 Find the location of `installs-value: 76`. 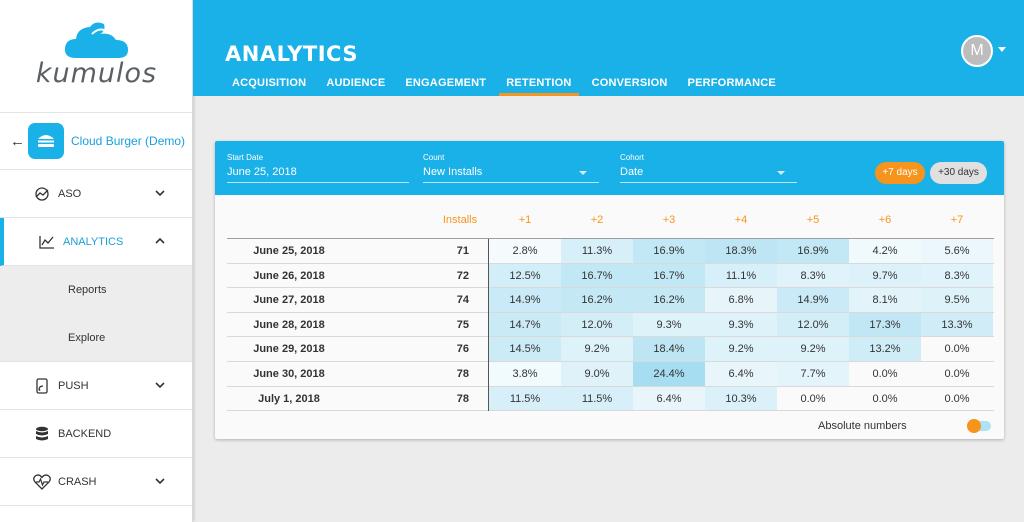

installs-value: 76 is located at coordinates (462, 349).